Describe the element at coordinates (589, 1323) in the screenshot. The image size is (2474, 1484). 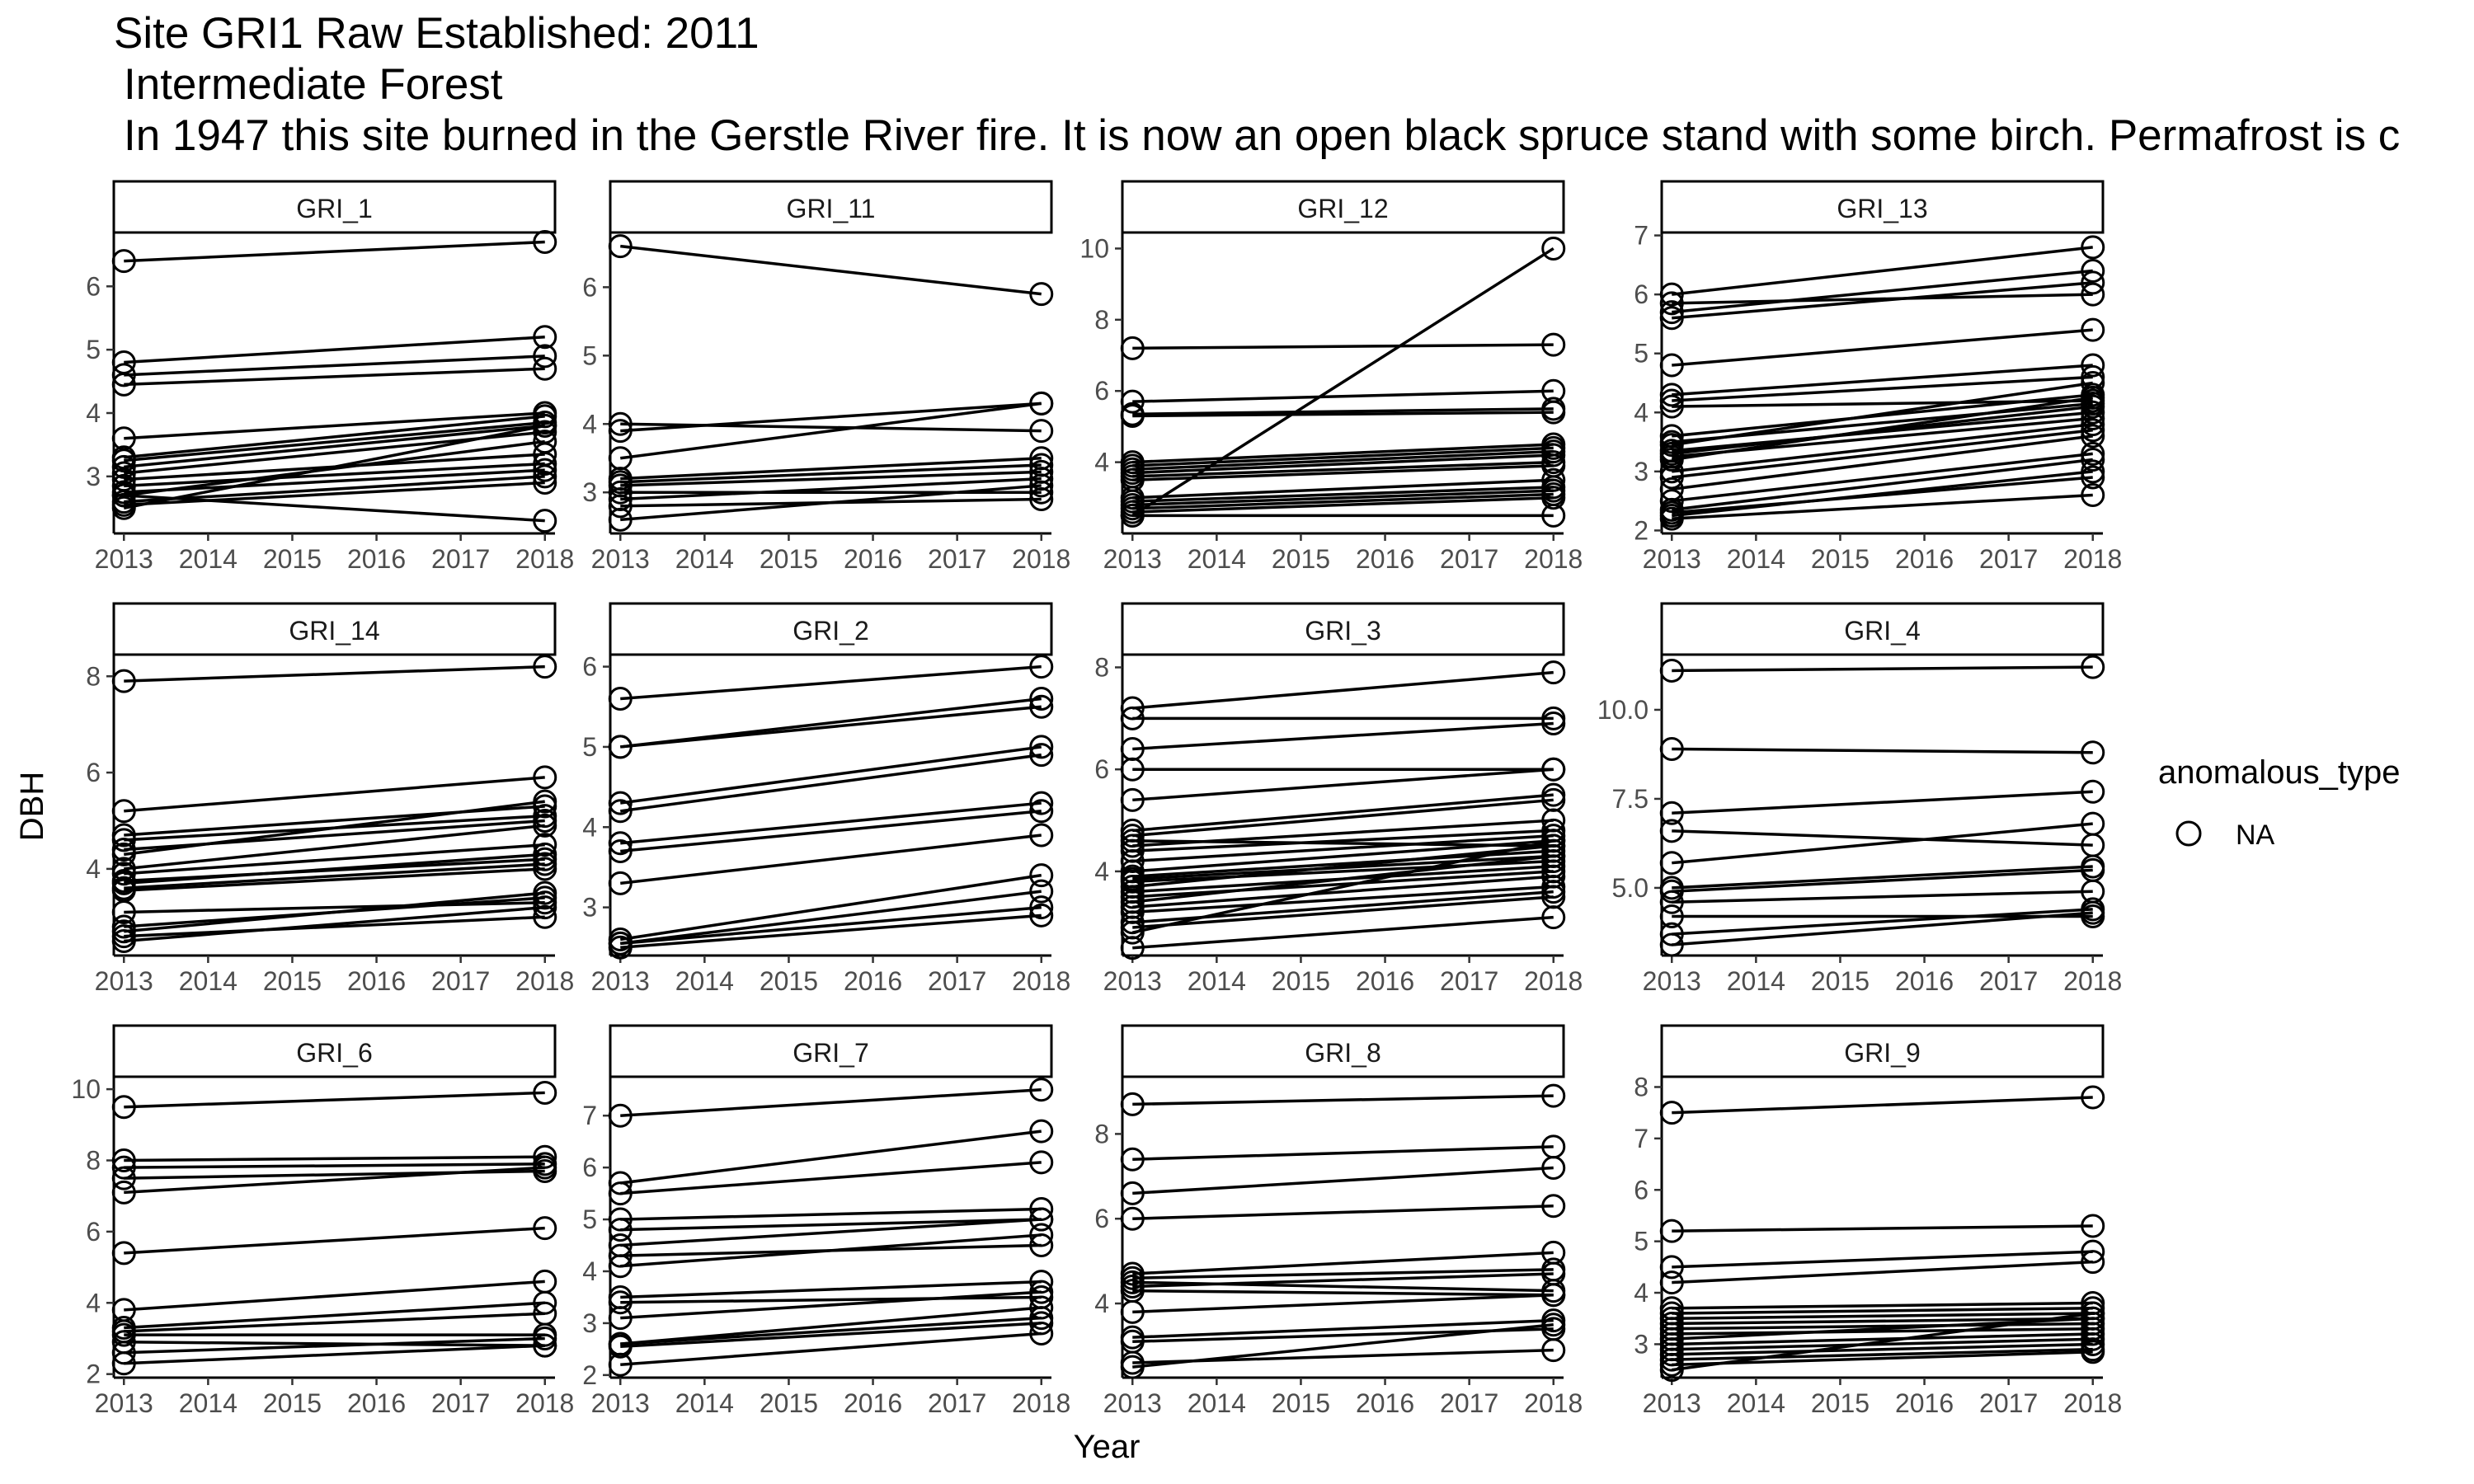
I see `y-tick-label: 3` at that location.